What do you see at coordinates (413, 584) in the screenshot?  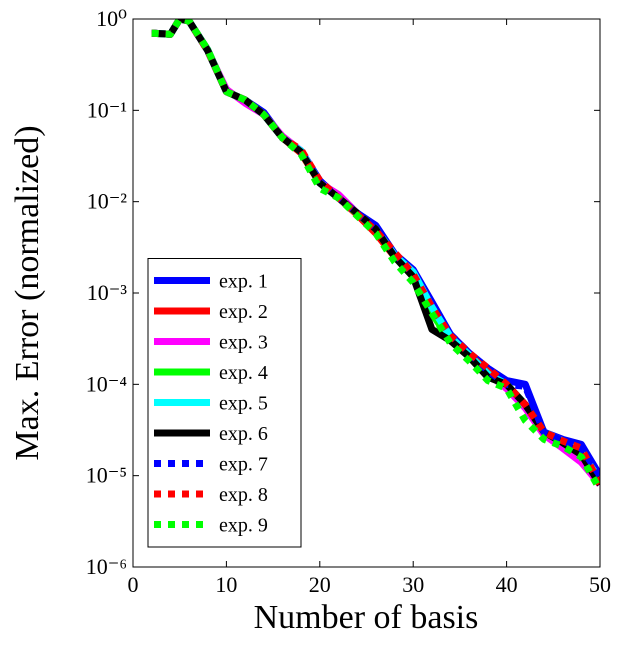 I see `x-tick-label: 30` at bounding box center [413, 584].